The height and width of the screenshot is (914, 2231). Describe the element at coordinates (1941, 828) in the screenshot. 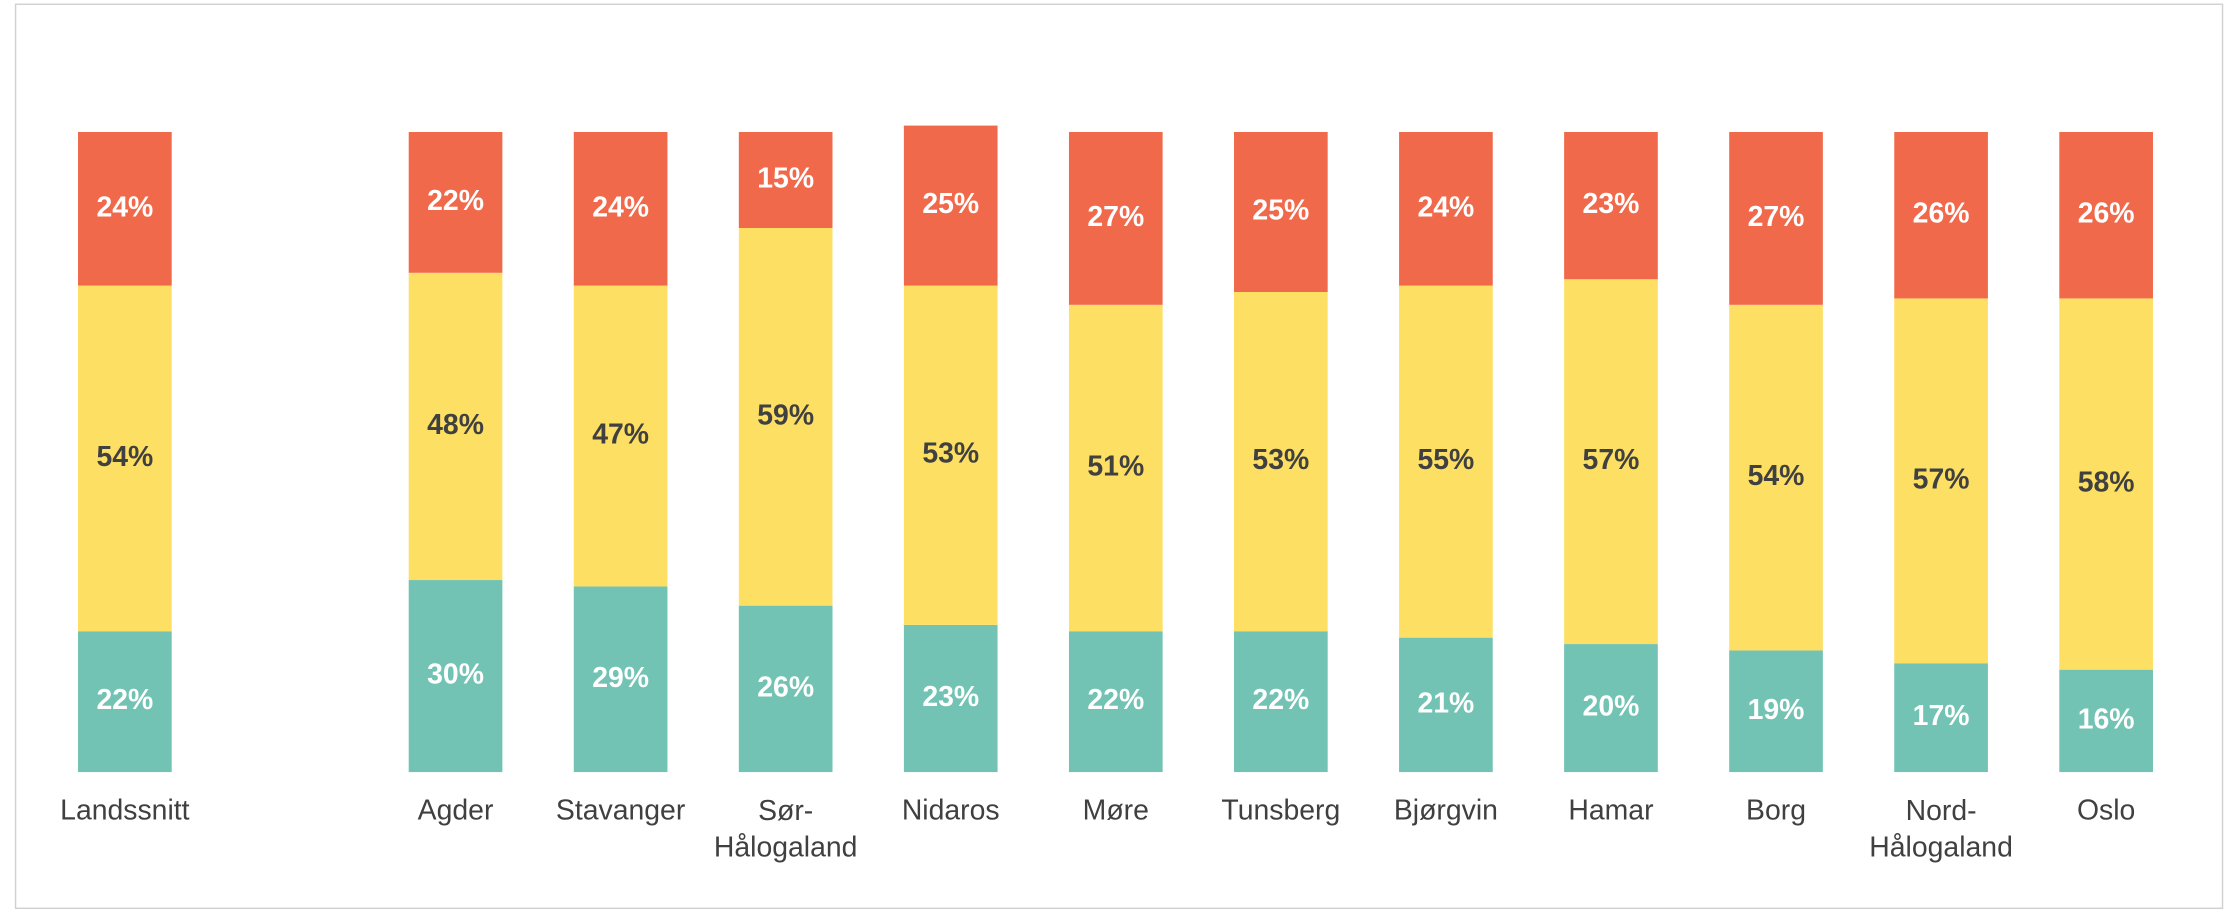

I see `x-tick-label: Nord-Hålogaland` at that location.